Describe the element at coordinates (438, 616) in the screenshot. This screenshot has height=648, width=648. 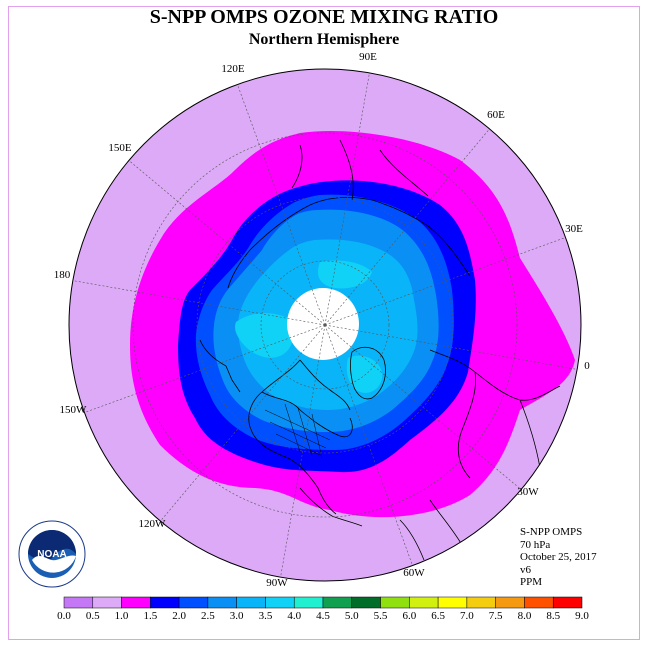
I see `colorbar-tick-label: 6.5` at that location.